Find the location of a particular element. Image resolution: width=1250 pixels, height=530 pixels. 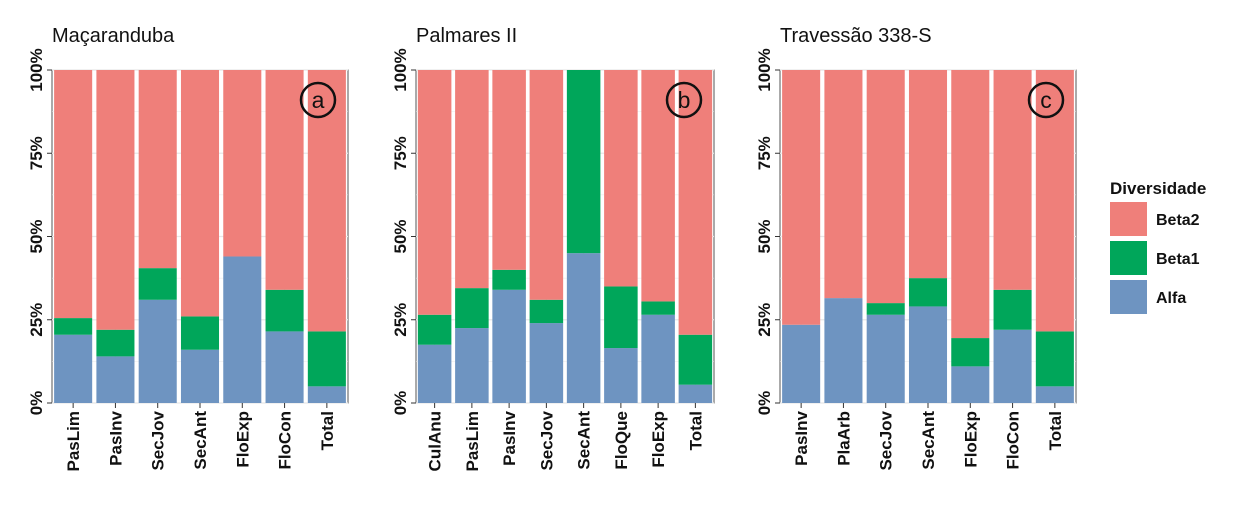

bar-alfa-floque is located at coordinates (621, 375).